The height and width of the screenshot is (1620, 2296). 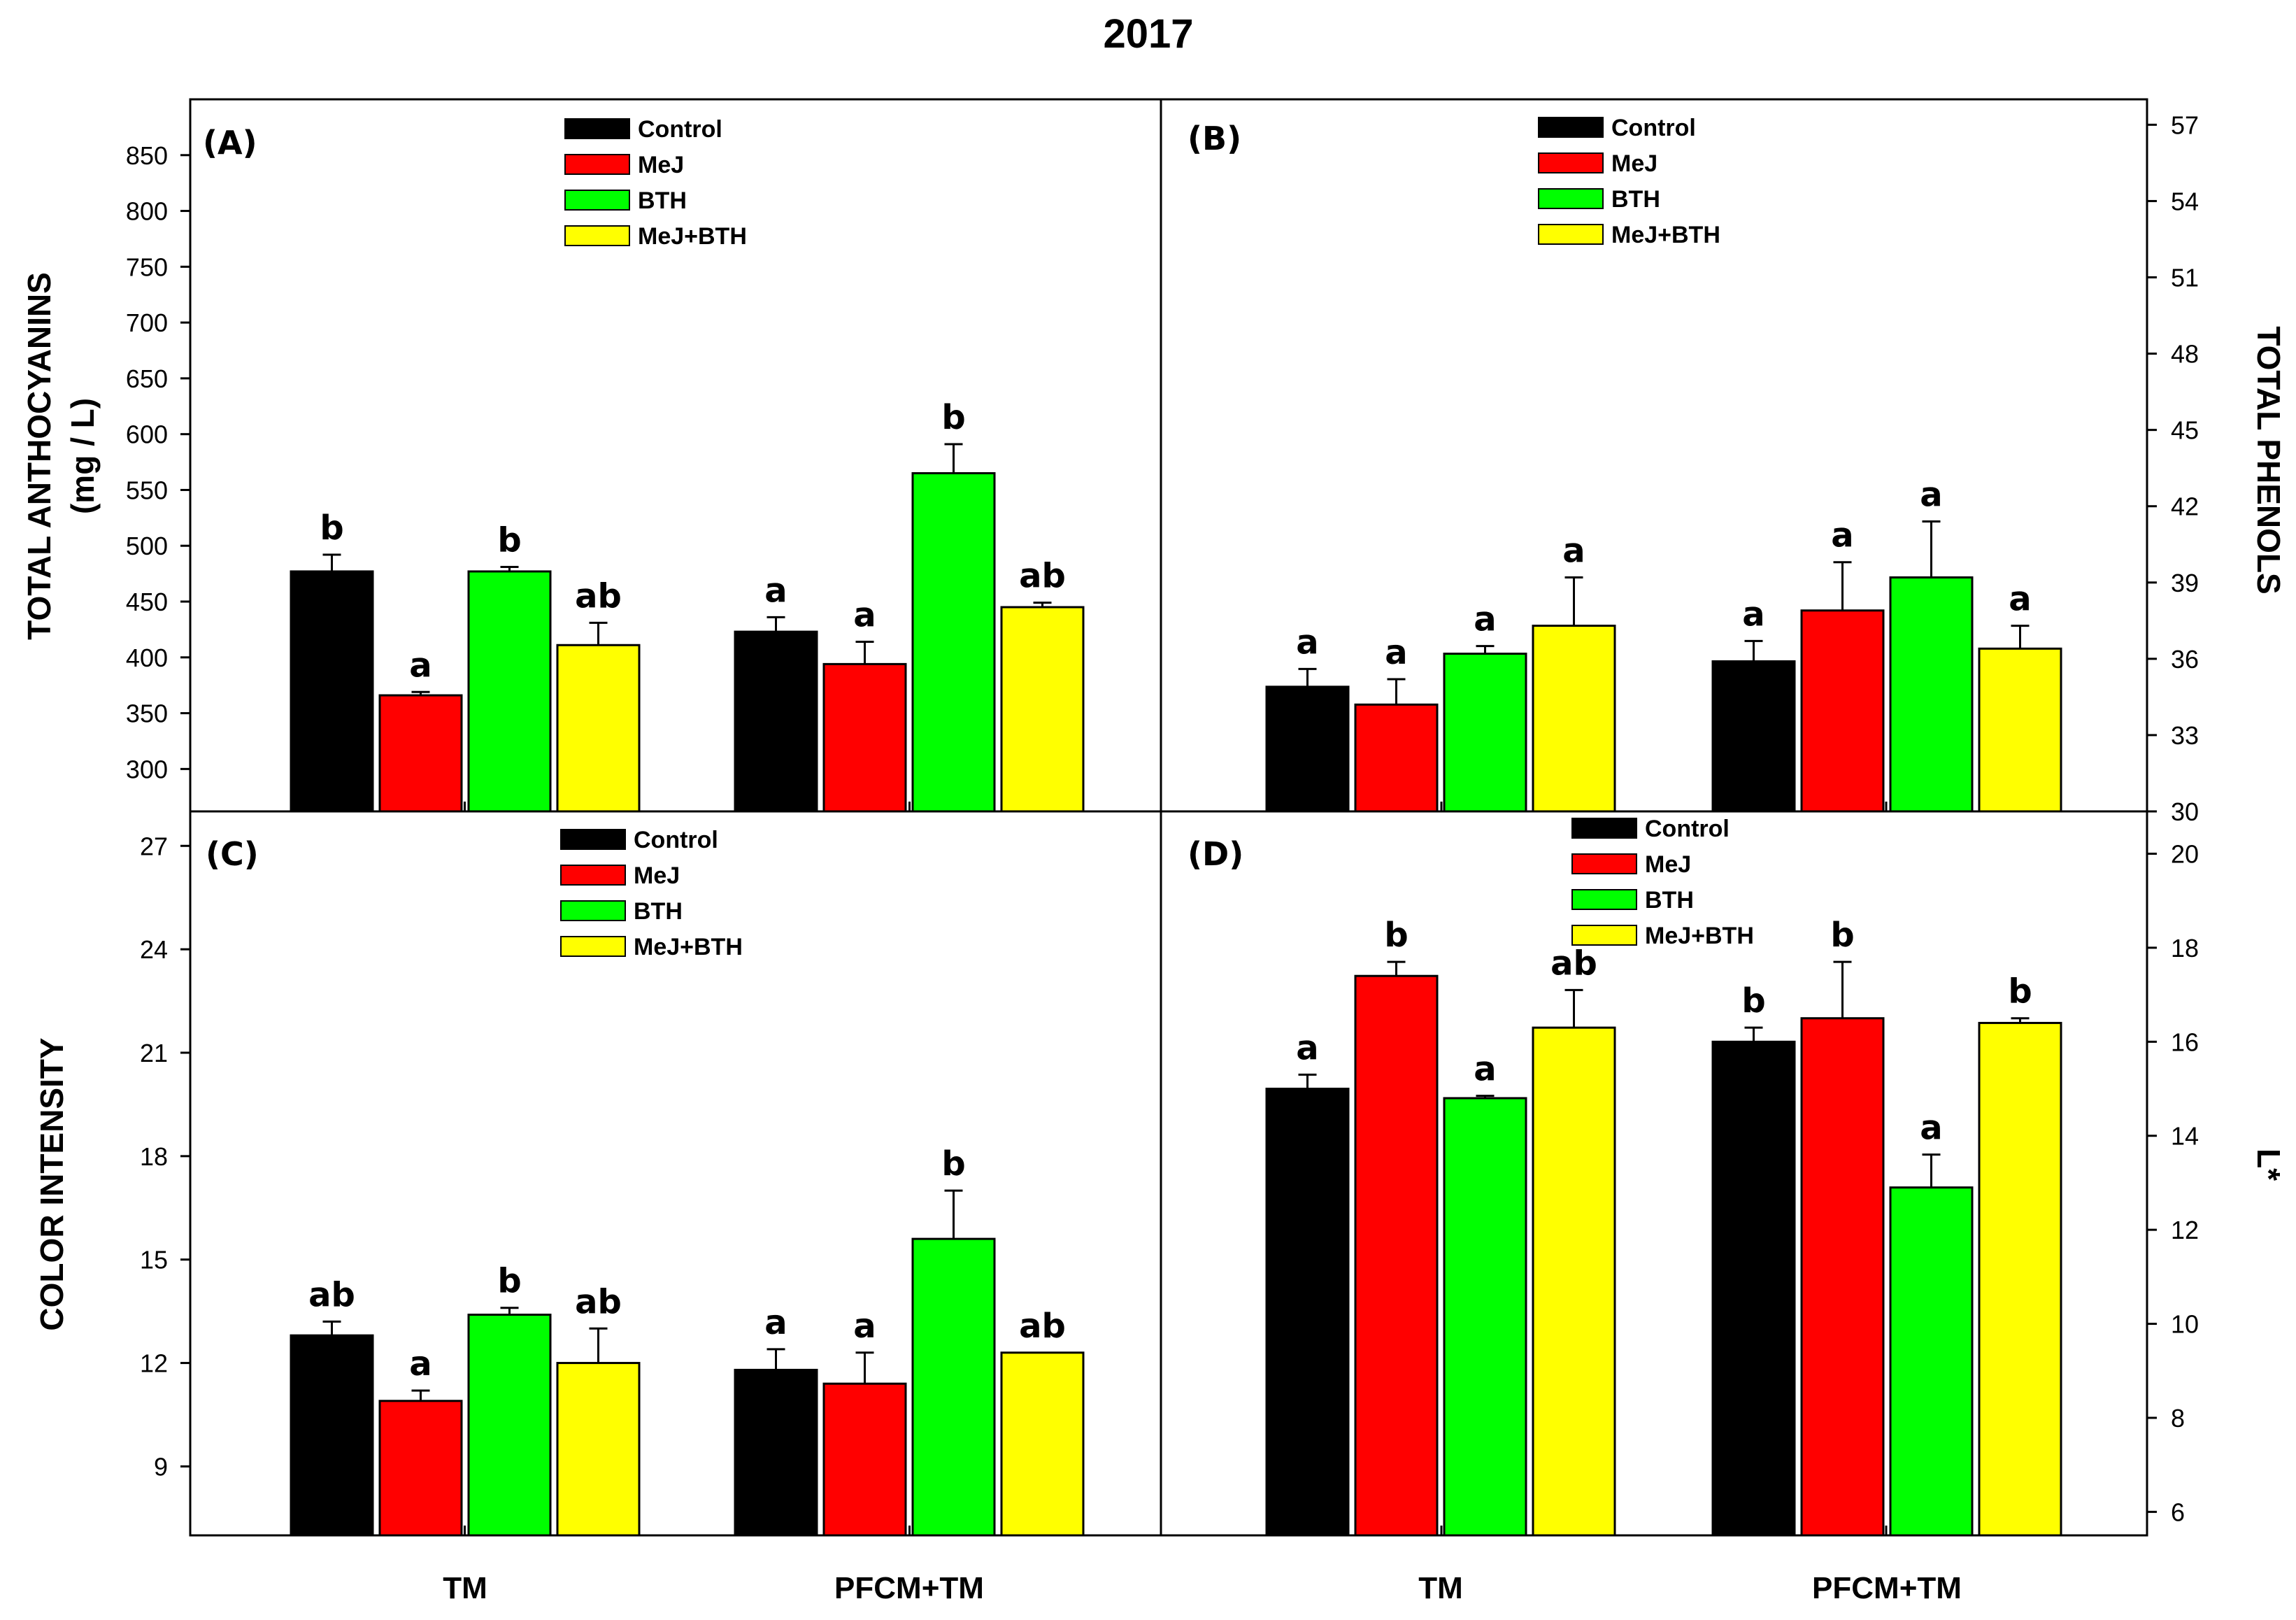 I want to click on y-tick-label: 33, so click(x=2185, y=735).